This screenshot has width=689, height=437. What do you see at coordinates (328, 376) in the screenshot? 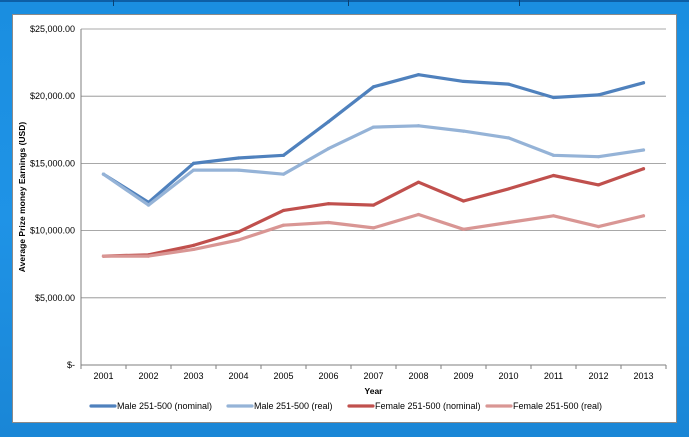
I see `x-tick-label: 2006` at bounding box center [328, 376].